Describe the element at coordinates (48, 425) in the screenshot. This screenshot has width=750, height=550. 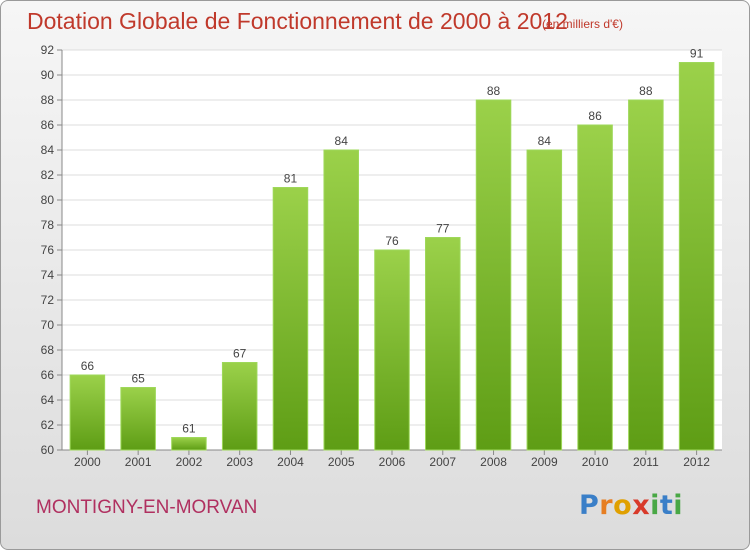
I see `y-tick-label: 62` at that location.